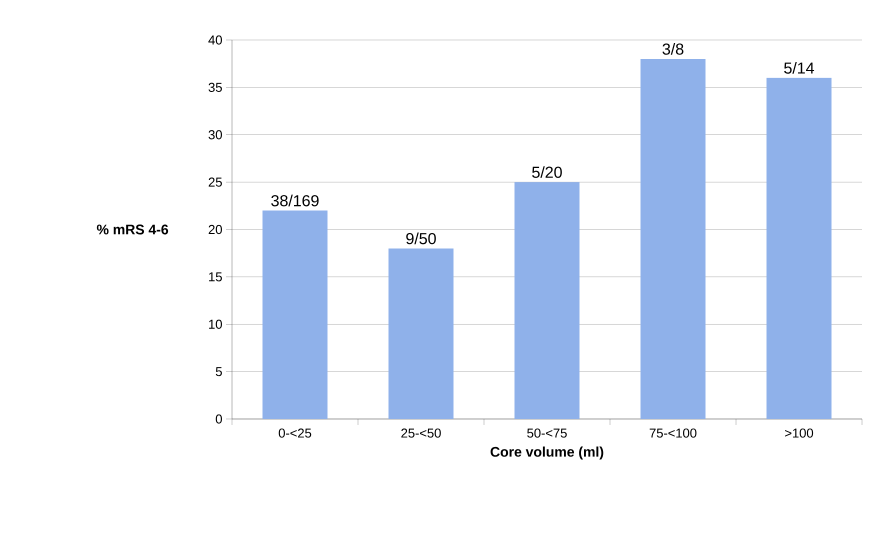 This screenshot has height=533, width=883. What do you see at coordinates (132, 229) in the screenshot?
I see `y-axis-title: % mRS 4-6` at bounding box center [132, 229].